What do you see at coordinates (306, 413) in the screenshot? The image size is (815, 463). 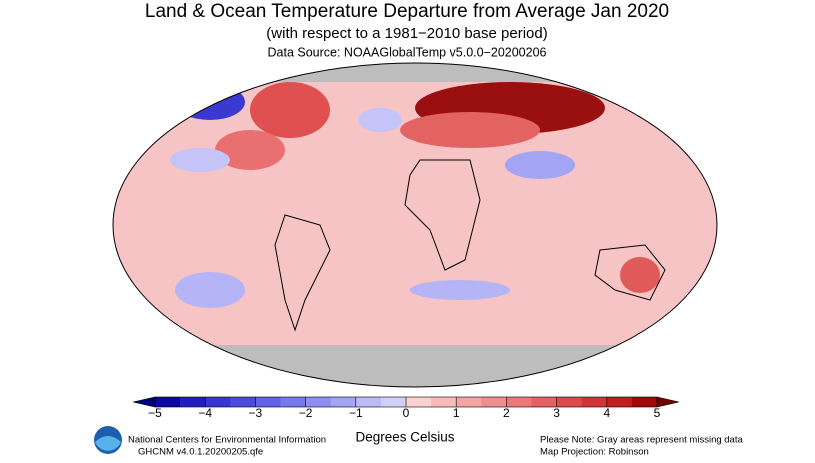 I see `colorbar-tick-label: −2` at bounding box center [306, 413].